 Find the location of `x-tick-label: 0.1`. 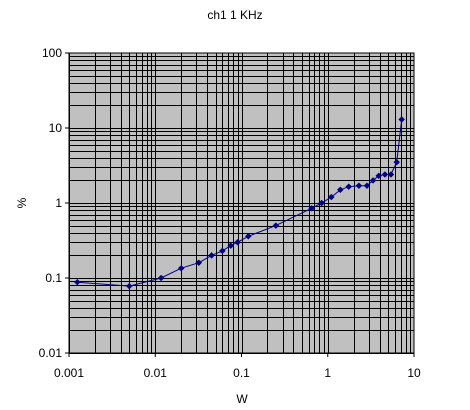

x-tick-label: 0.1 is located at coordinates (241, 373).